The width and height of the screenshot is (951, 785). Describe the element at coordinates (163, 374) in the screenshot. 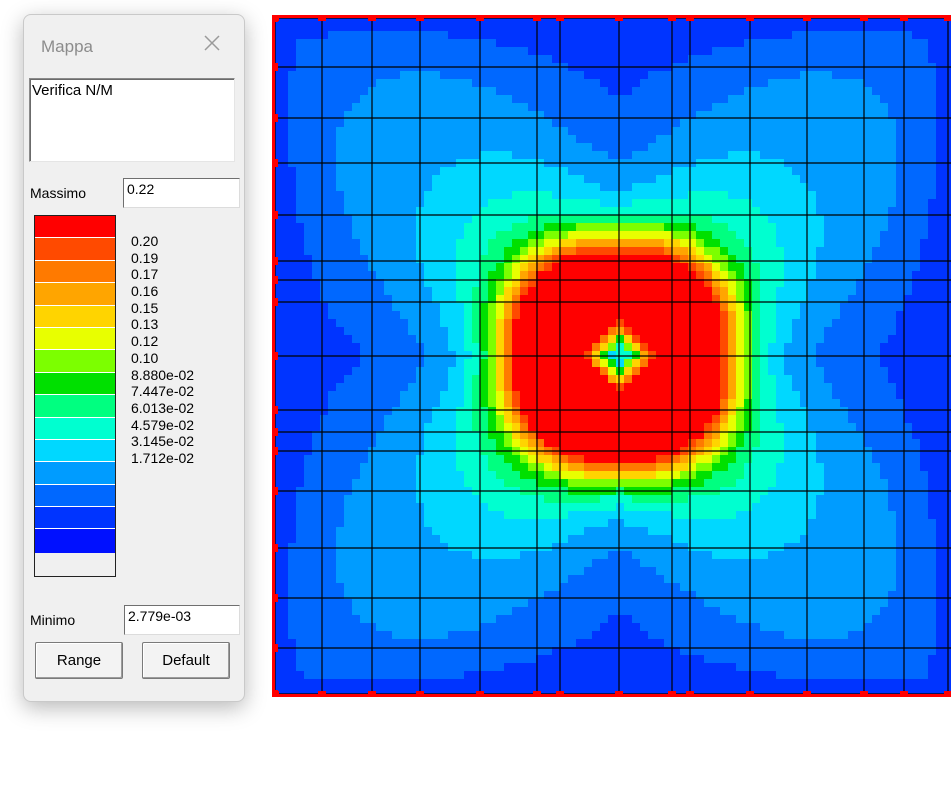

I see `legend-value: 8.880e-02` at that location.